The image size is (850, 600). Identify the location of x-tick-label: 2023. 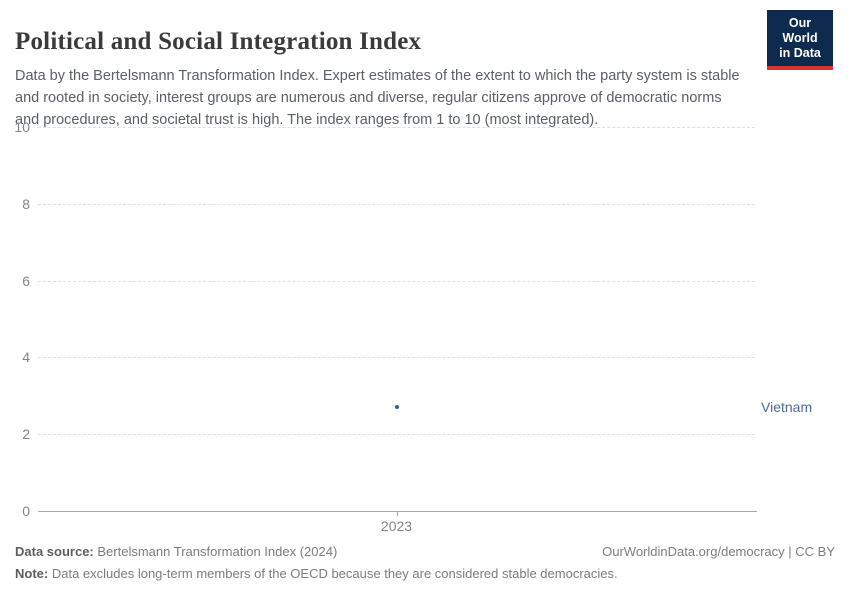
(396, 526).